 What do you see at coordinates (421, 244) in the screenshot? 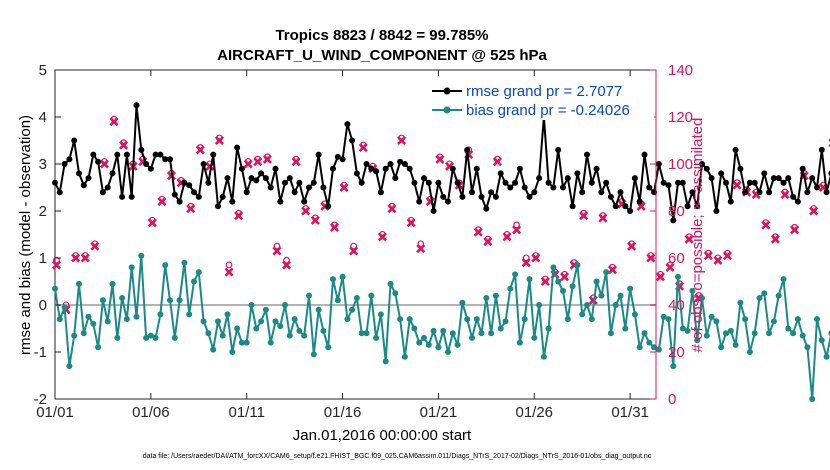
I see `obs-possible-marker` at bounding box center [421, 244].